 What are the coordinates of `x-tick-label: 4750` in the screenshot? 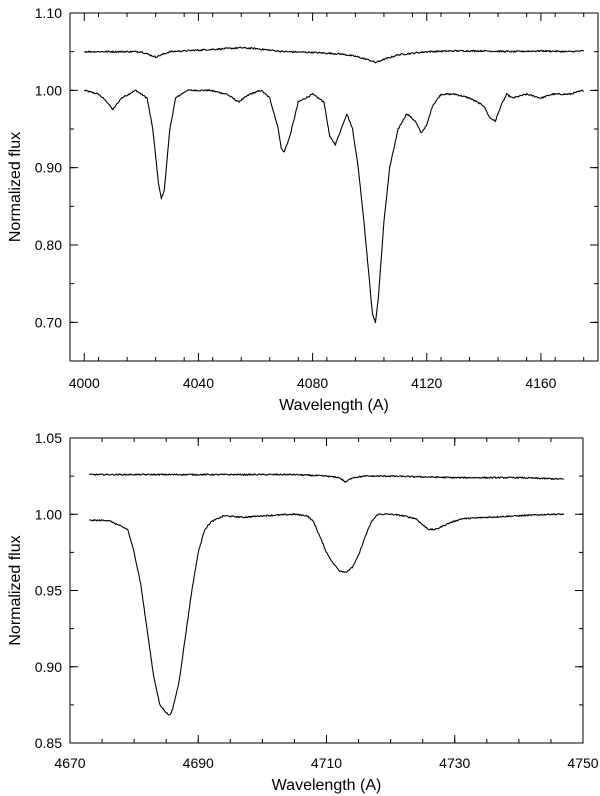 It's located at (582, 763).